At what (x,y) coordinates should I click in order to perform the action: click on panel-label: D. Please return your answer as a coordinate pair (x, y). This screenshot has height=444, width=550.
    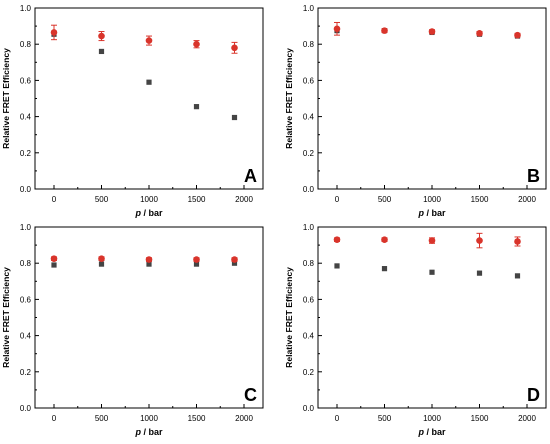
    Looking at the image, I should click on (533, 395).